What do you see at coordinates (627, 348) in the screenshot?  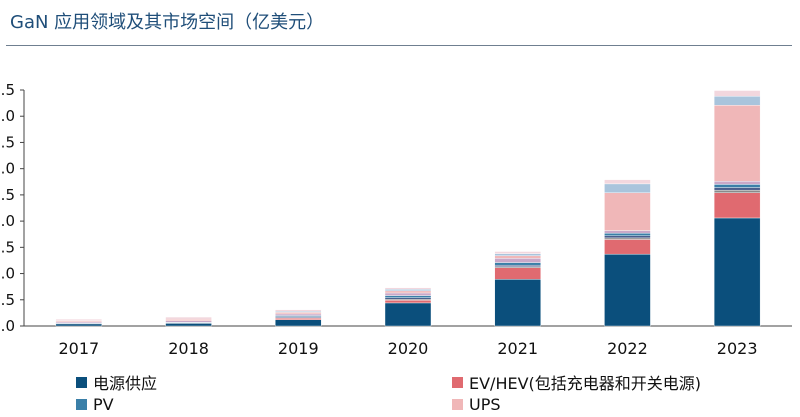 I see `x-tick-label-2022: 2022` at bounding box center [627, 348].